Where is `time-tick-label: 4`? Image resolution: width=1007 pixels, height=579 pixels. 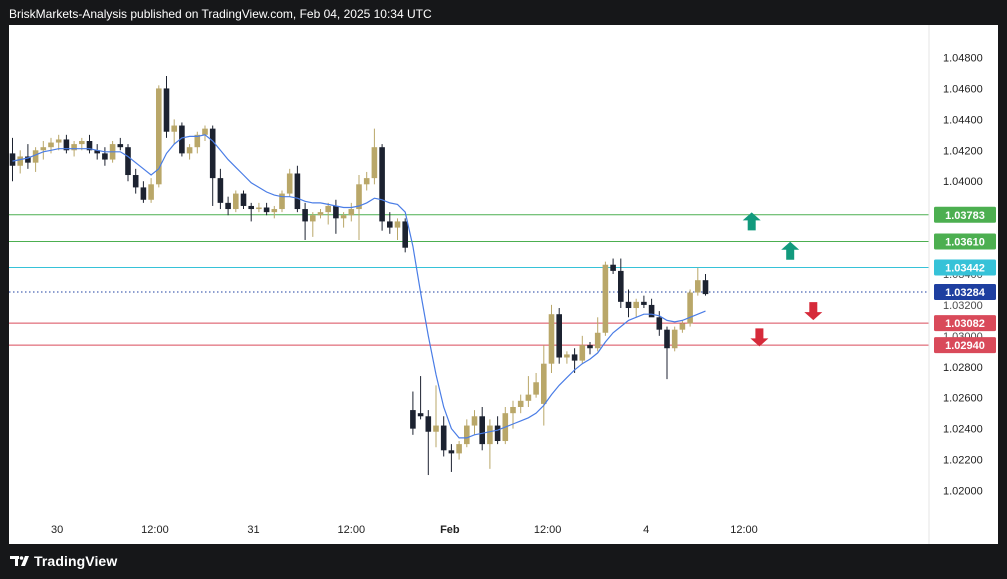 time-tick-label: 4 is located at coordinates (646, 530).